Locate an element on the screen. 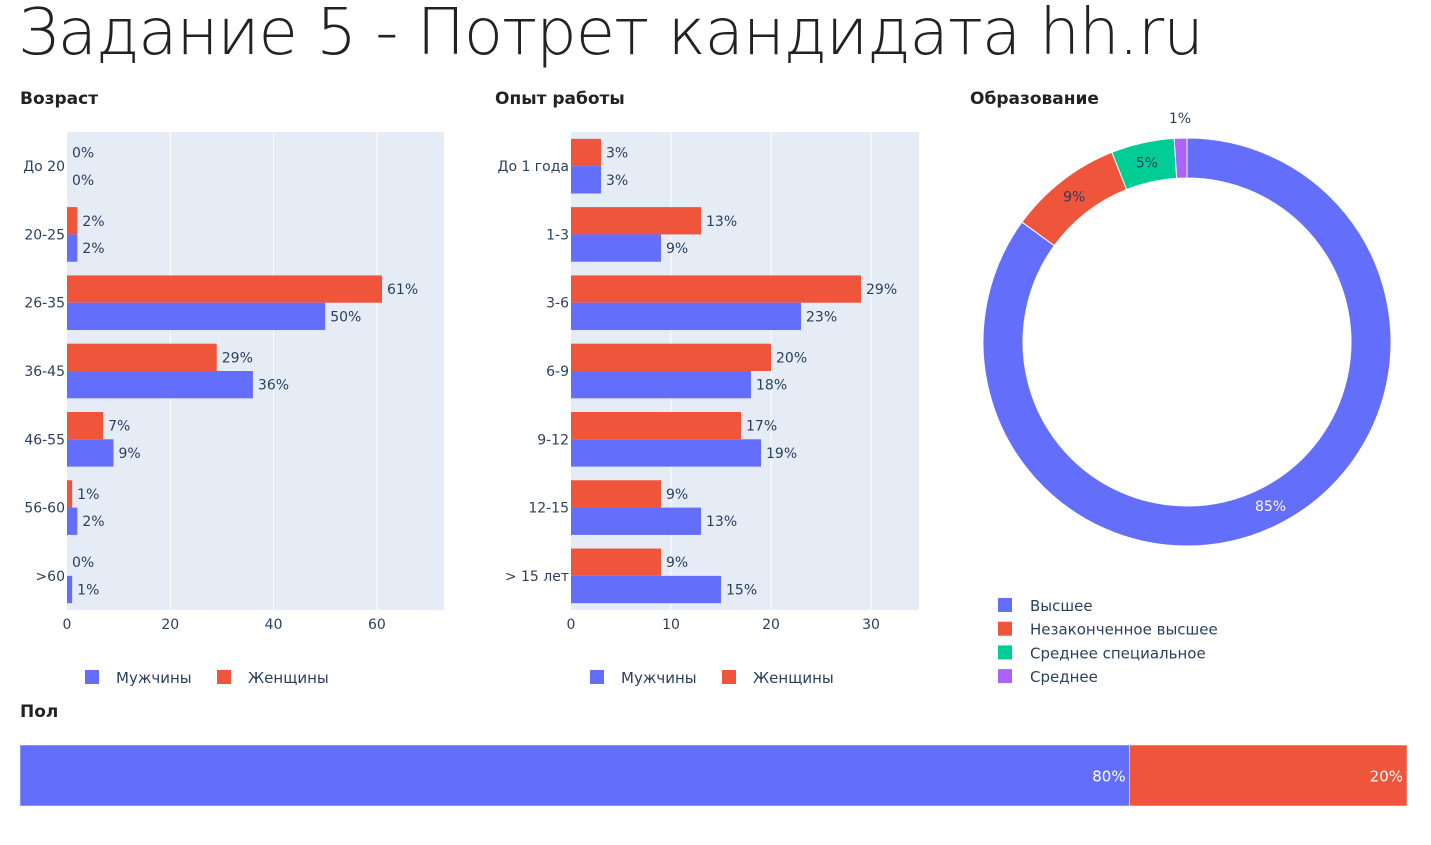 The image size is (1431, 845). age-category-label: 20-25 is located at coordinates (44, 235).